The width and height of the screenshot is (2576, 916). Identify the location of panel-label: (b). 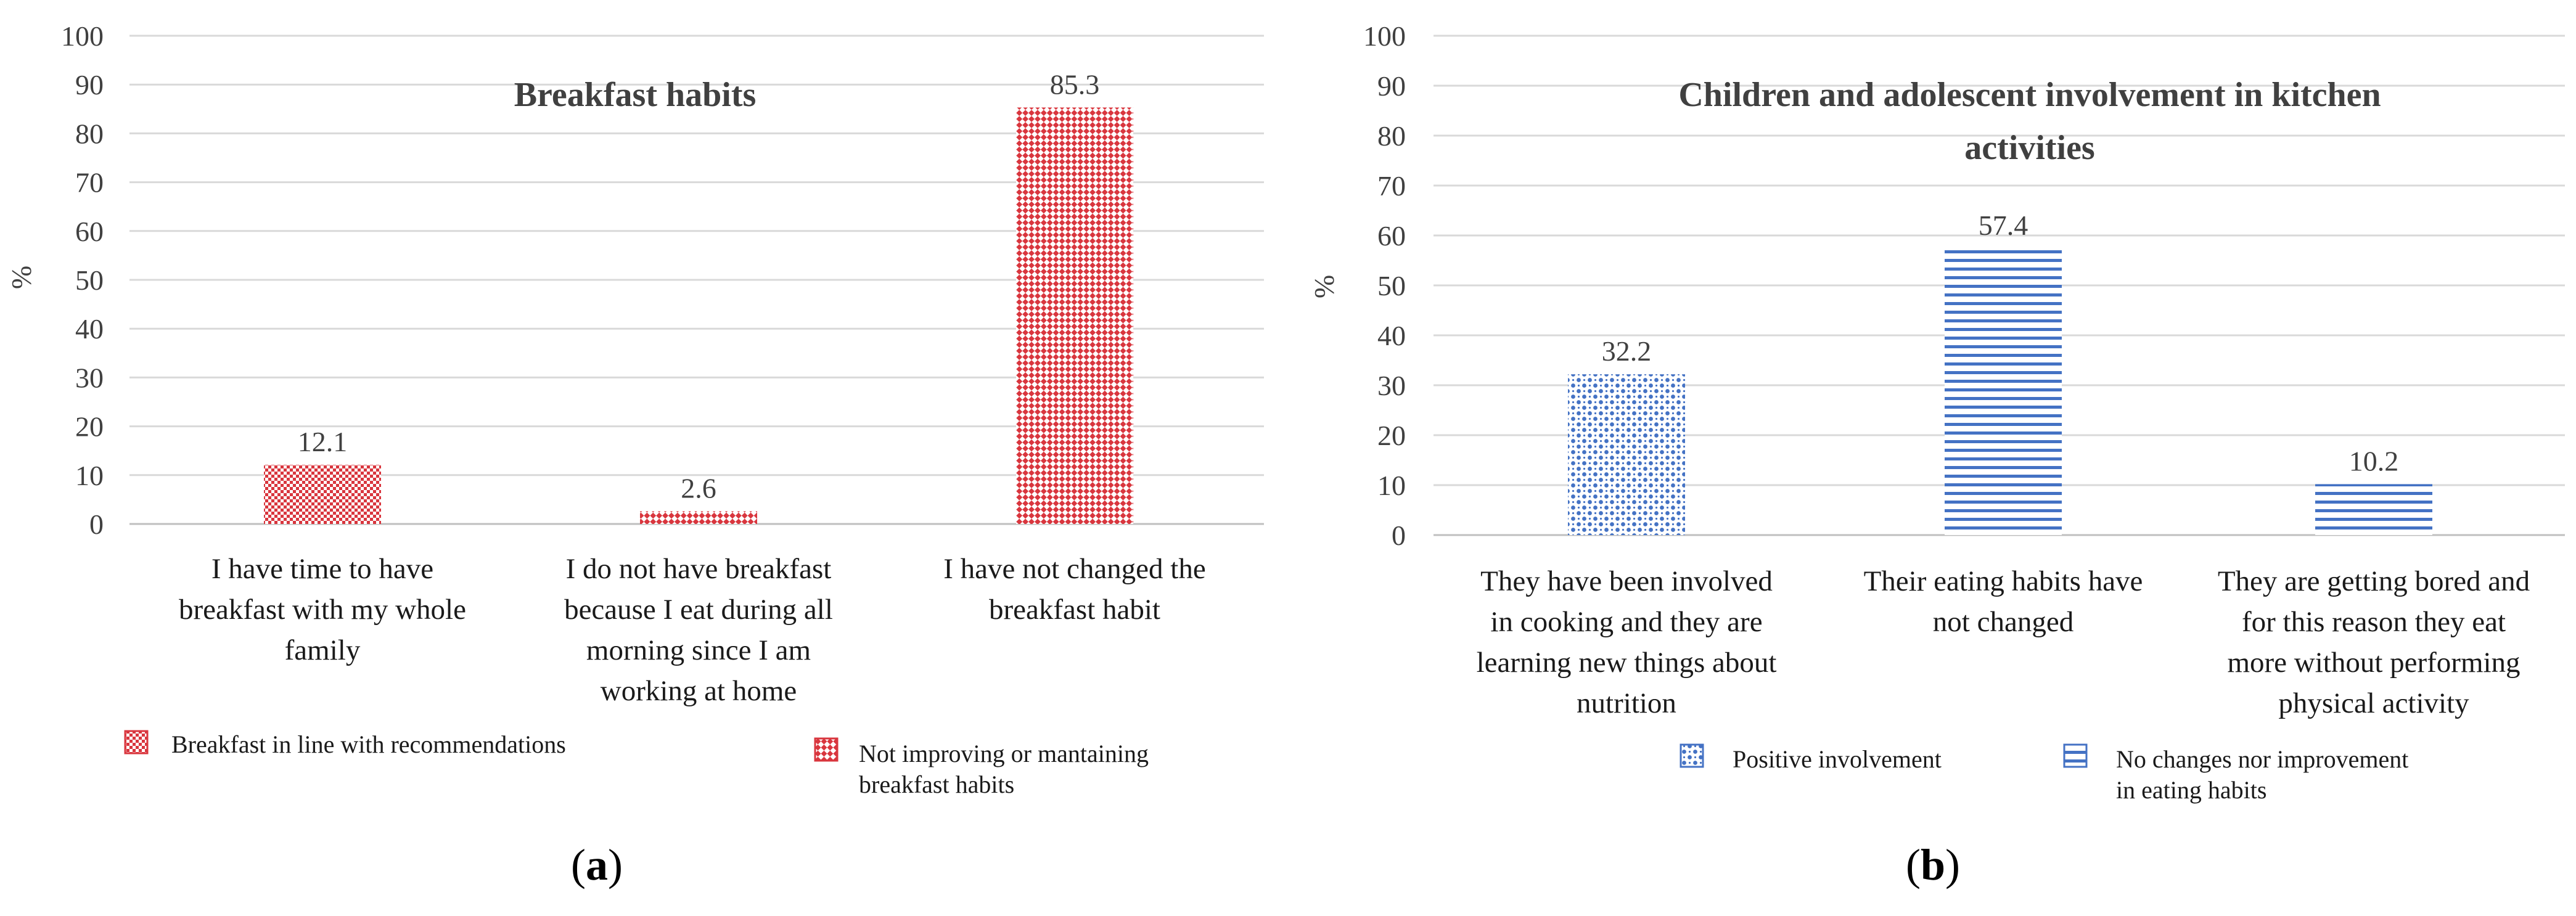
(1933, 864).